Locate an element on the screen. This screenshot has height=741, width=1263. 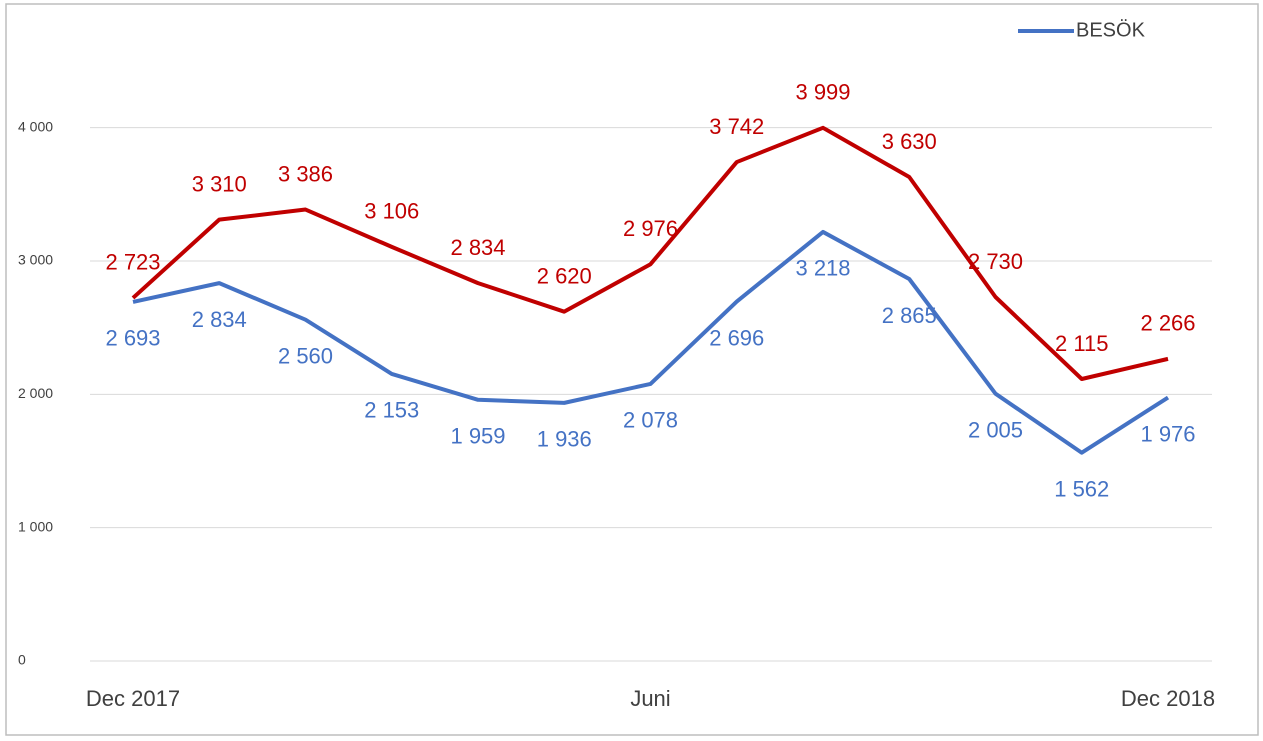
x-tick-label: Juni is located at coordinates (650, 698).